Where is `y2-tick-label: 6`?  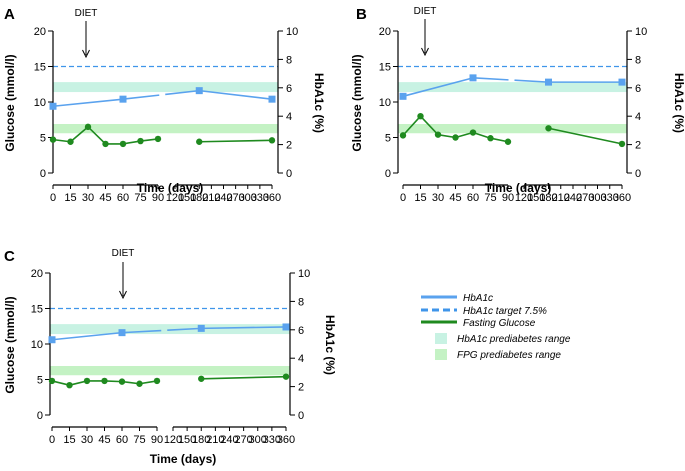 y2-tick-label: 6 is located at coordinates (638, 89).